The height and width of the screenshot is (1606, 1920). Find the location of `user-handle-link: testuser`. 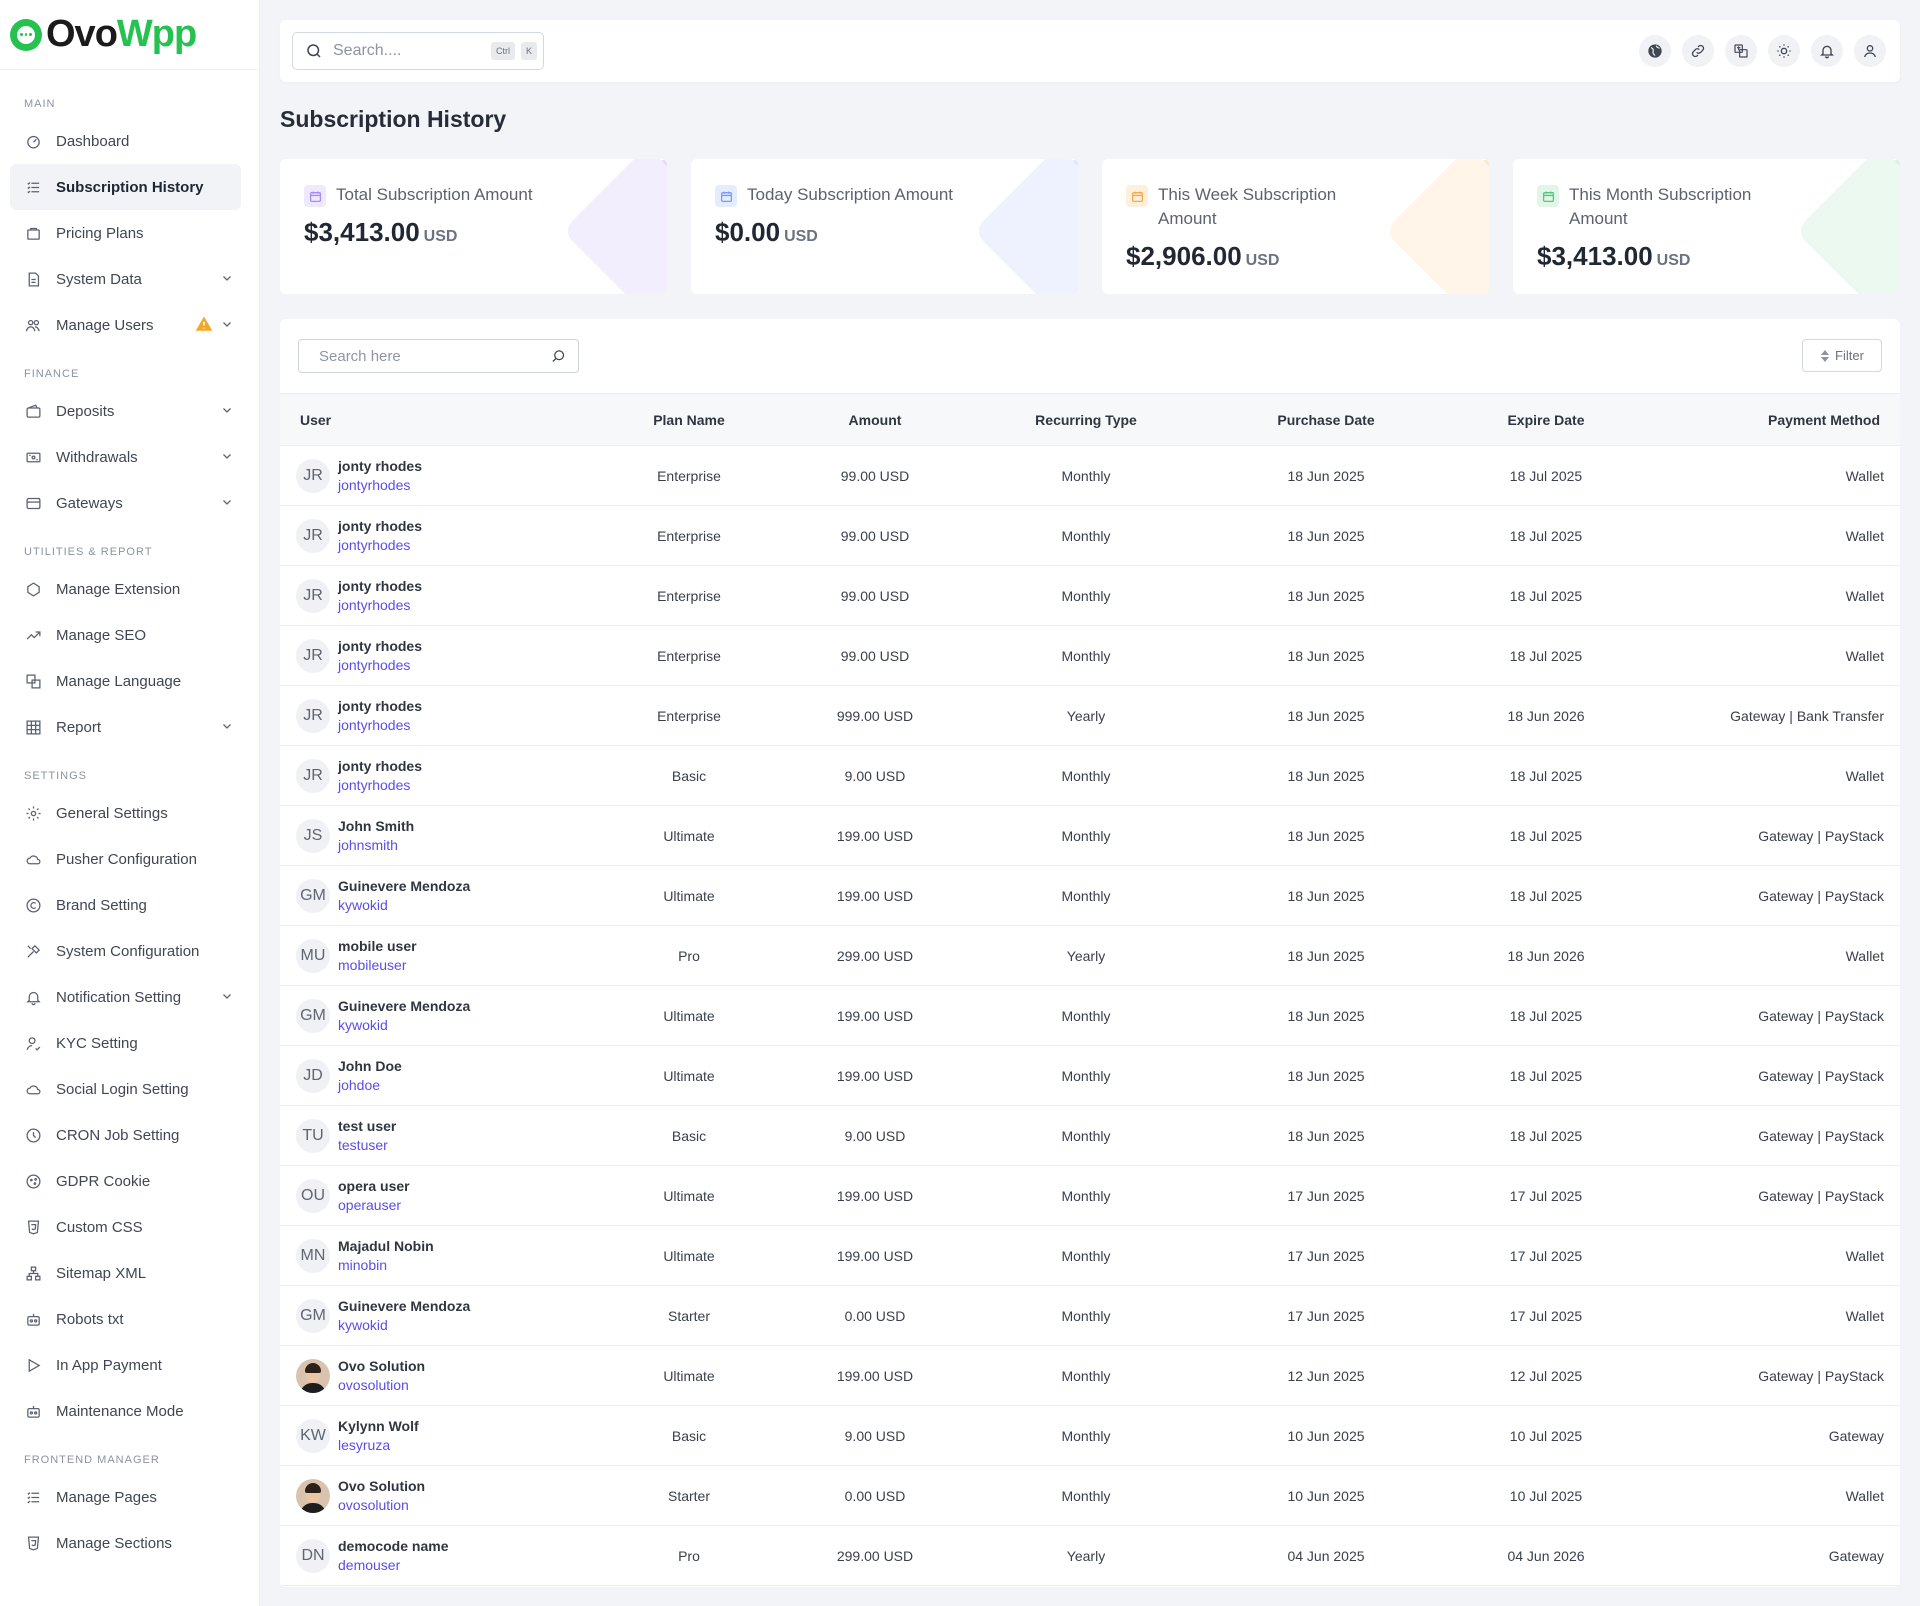

user-handle-link: testuser is located at coordinates (363, 1144).